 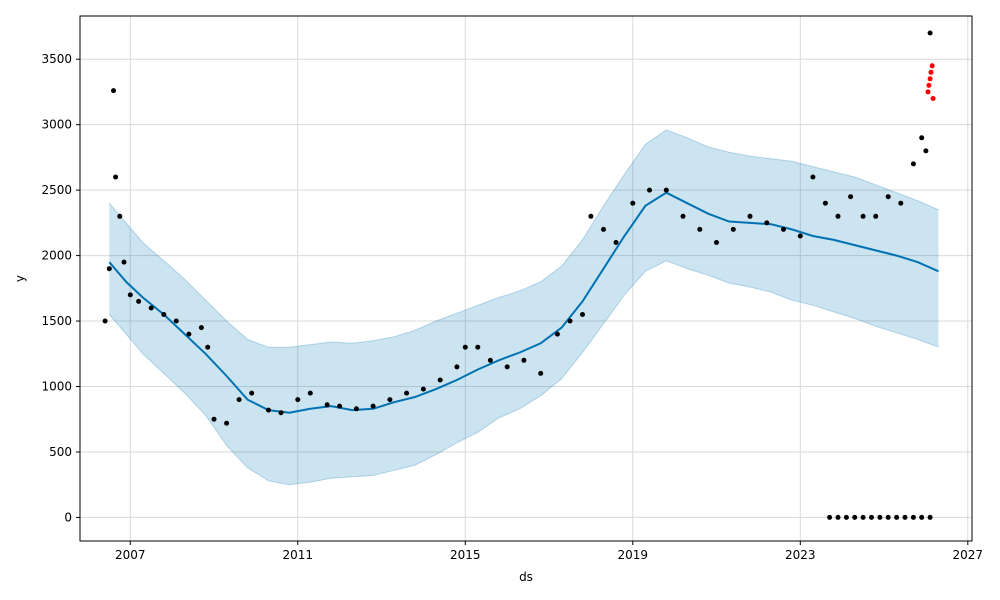 I want to click on x-axis-label: ds, so click(x=526, y=577).